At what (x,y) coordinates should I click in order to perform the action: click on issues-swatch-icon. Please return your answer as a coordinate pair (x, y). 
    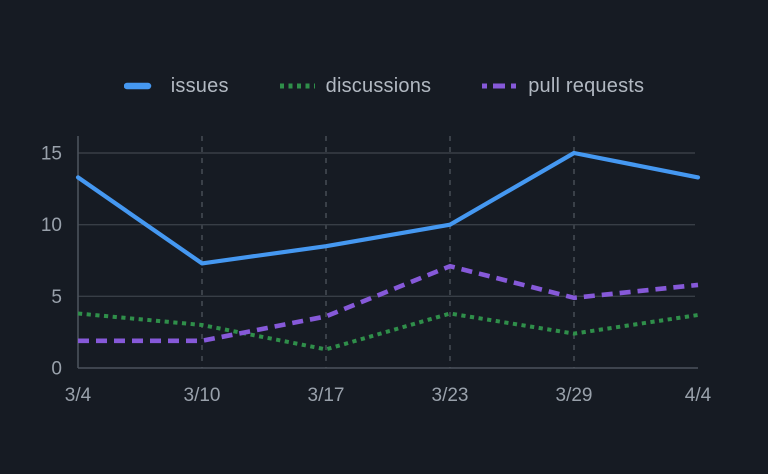
    Looking at the image, I should click on (137, 86).